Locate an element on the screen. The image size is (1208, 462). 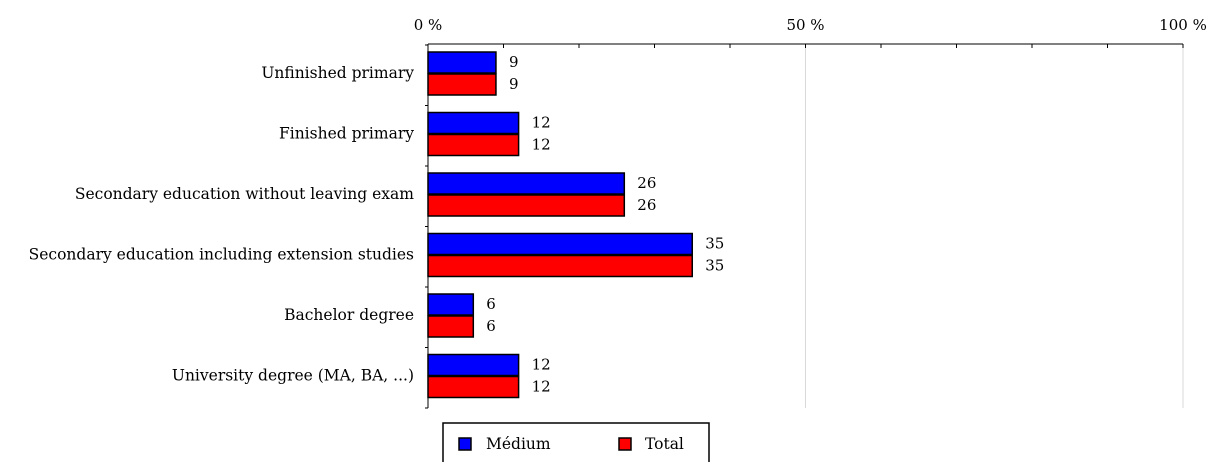
bar-m-dium-secondary-education-including-extension-studies is located at coordinates (560, 244).